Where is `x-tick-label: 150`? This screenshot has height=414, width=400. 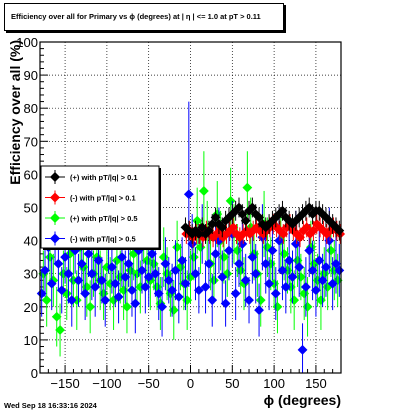
x-tick-label: 150 is located at coordinates (316, 383).